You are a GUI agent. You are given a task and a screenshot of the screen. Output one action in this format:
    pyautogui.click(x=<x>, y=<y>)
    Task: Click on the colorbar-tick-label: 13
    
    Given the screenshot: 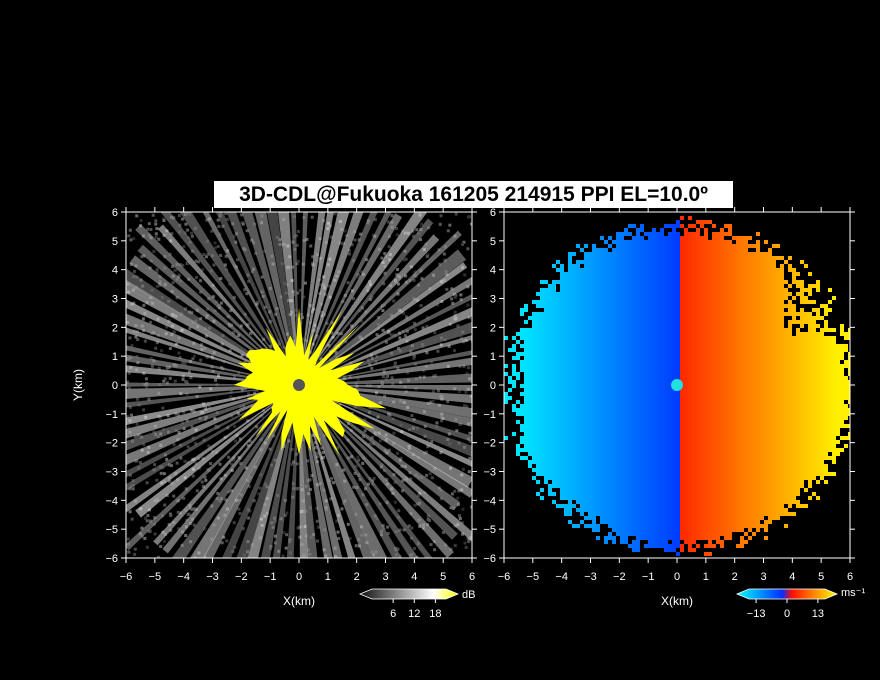 What is the action you would take?
    pyautogui.click(x=818, y=614)
    